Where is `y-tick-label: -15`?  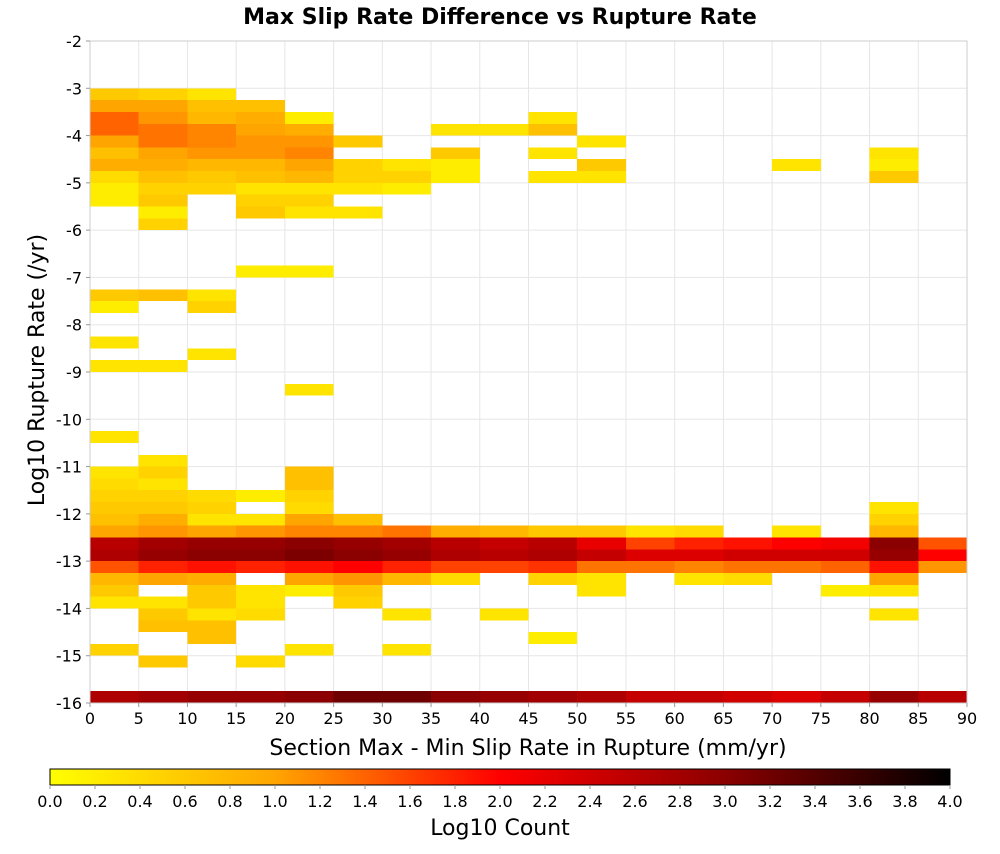 y-tick-label: -15 is located at coordinates (69, 656).